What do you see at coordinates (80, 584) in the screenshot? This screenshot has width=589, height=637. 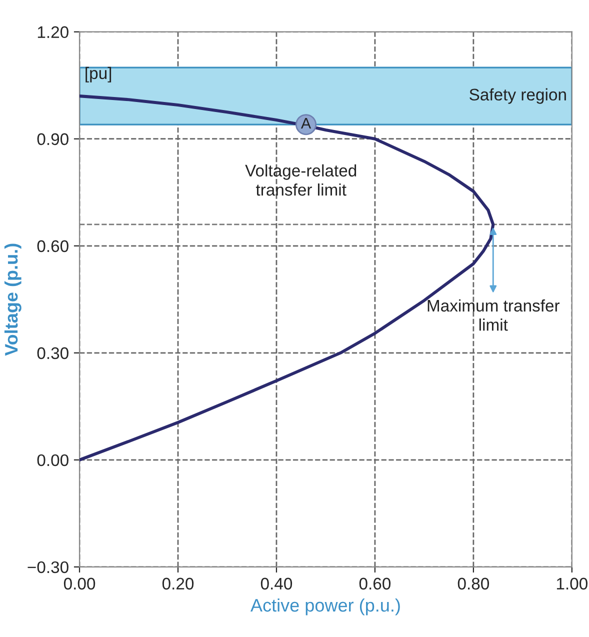 I see `x-tick-label: 0.00` at bounding box center [80, 584].